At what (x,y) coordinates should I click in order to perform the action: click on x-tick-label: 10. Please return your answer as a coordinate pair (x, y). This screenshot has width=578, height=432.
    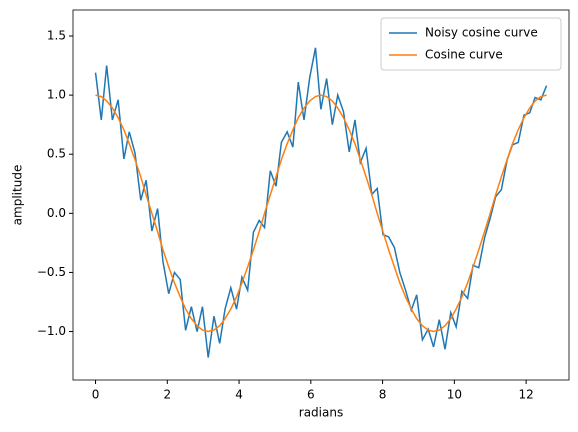
    Looking at the image, I should click on (454, 395).